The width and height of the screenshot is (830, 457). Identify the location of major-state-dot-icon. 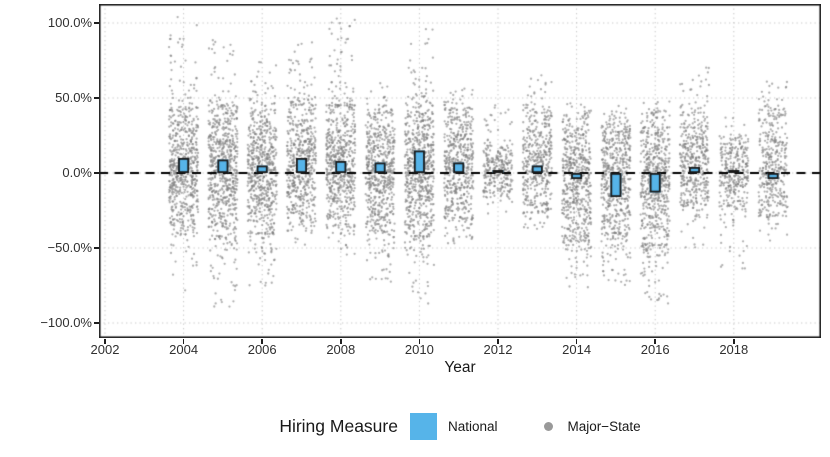
(548, 426).